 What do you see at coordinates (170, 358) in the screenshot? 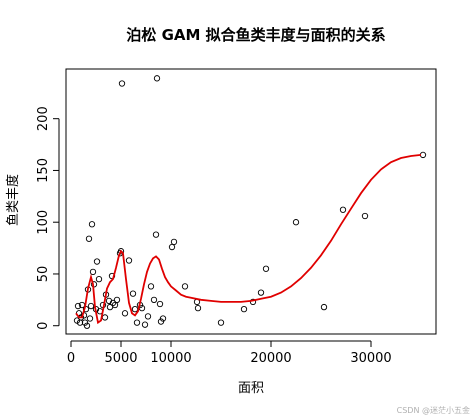
I see `x-tick-label: 10000` at bounding box center [170, 358].